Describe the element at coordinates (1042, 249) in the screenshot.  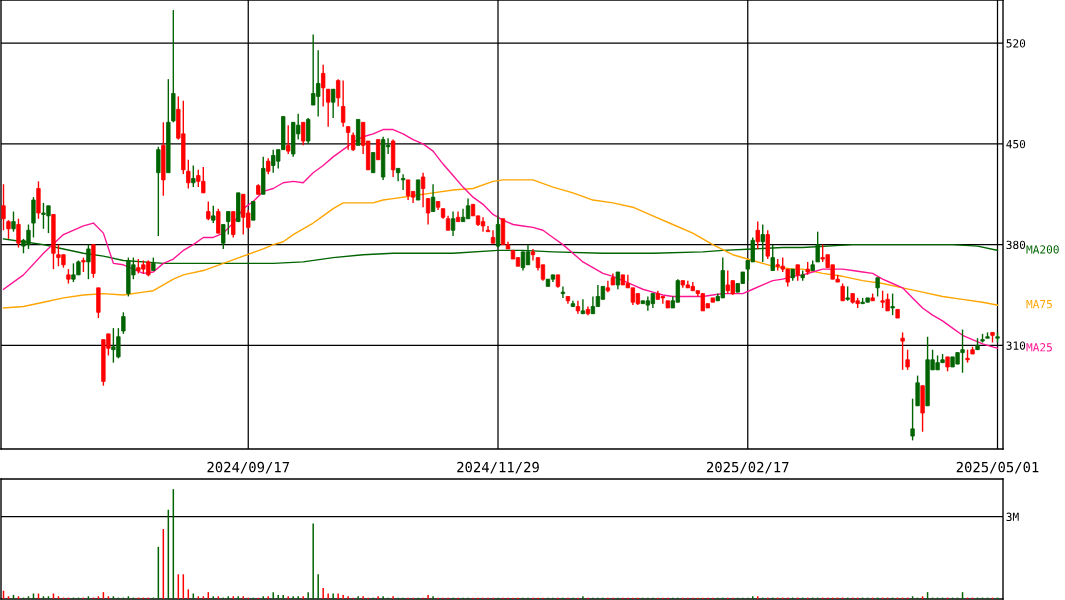
I see `text: MA200` at that location.